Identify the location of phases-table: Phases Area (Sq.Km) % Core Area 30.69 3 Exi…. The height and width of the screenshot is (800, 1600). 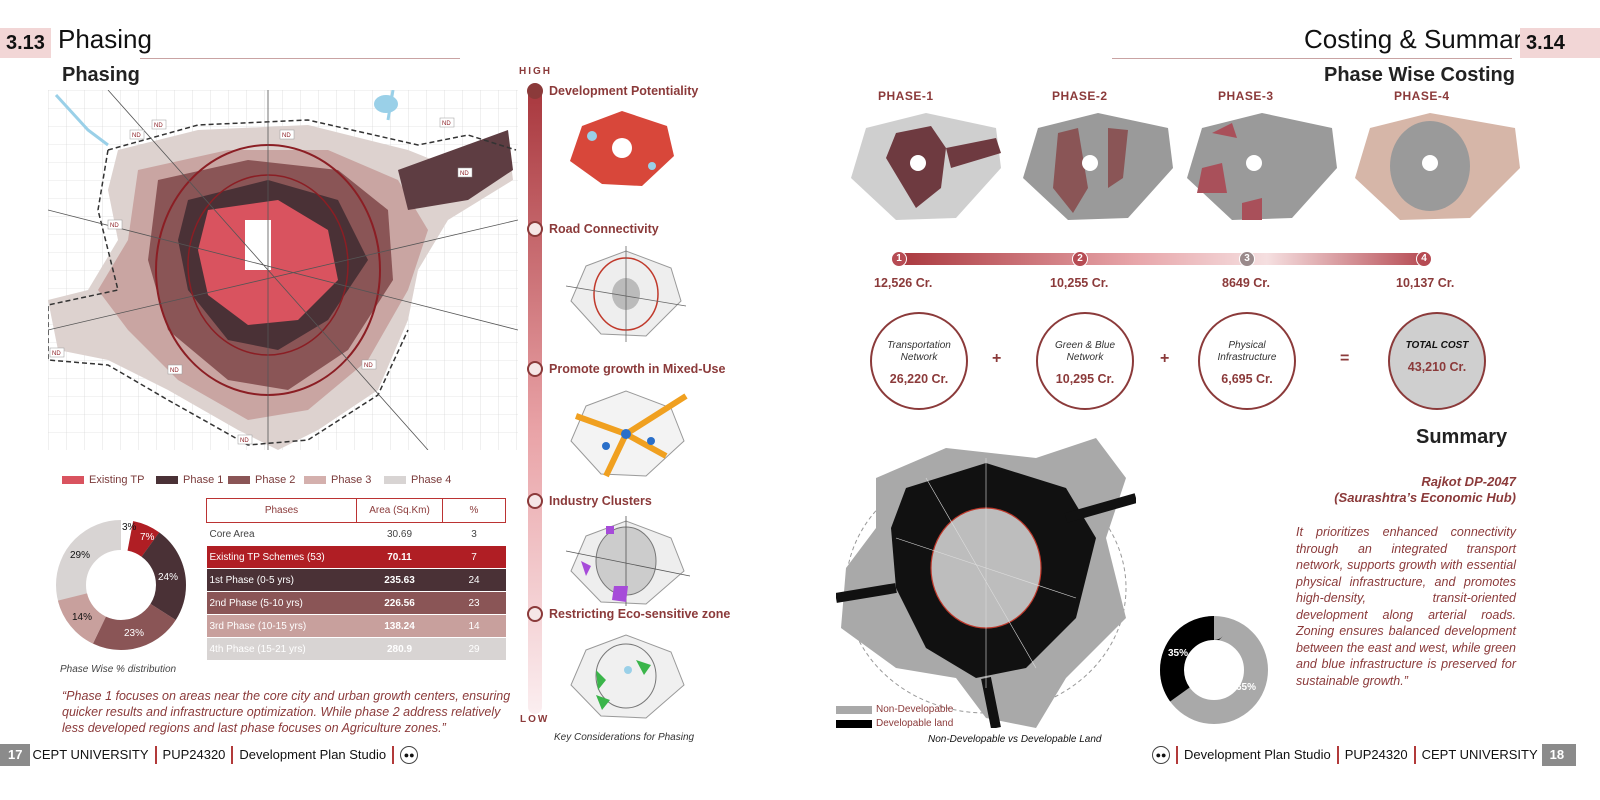
(356, 579).